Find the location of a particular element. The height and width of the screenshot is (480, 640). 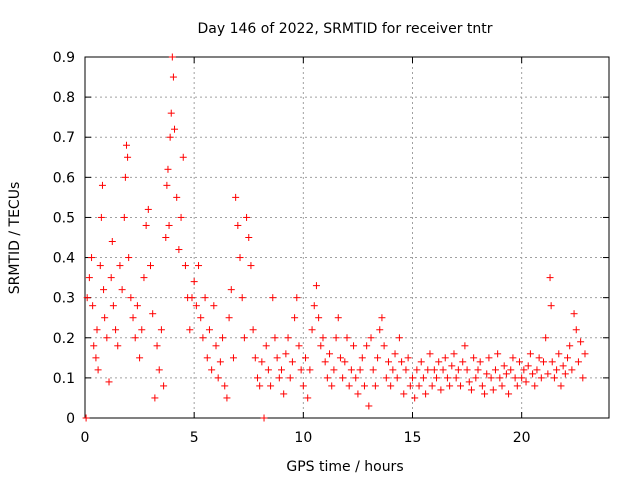

y-tick-label: 0.6 is located at coordinates (64, 178).